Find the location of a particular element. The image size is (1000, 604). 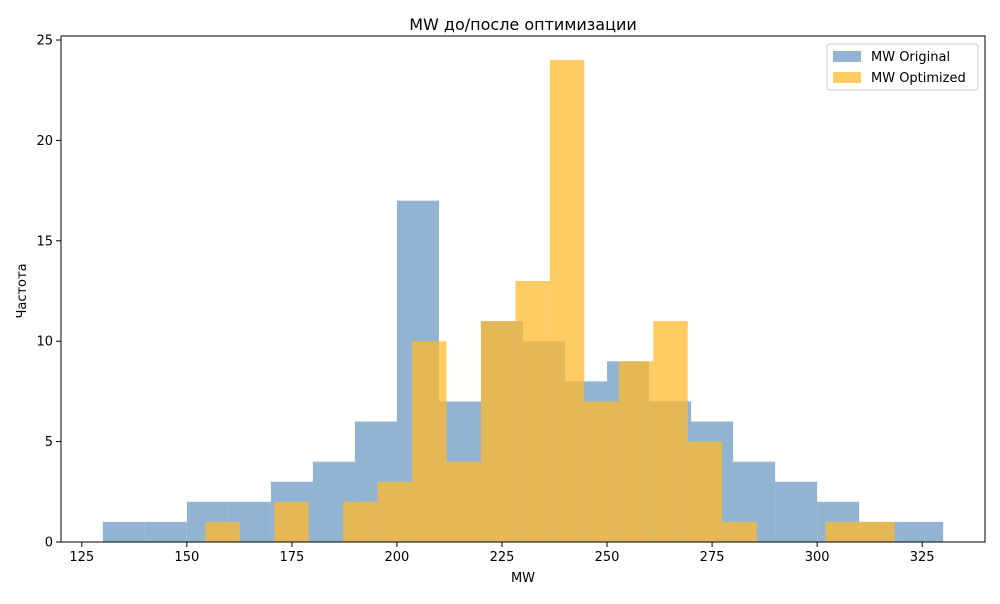

legend-box is located at coordinates (902, 67).